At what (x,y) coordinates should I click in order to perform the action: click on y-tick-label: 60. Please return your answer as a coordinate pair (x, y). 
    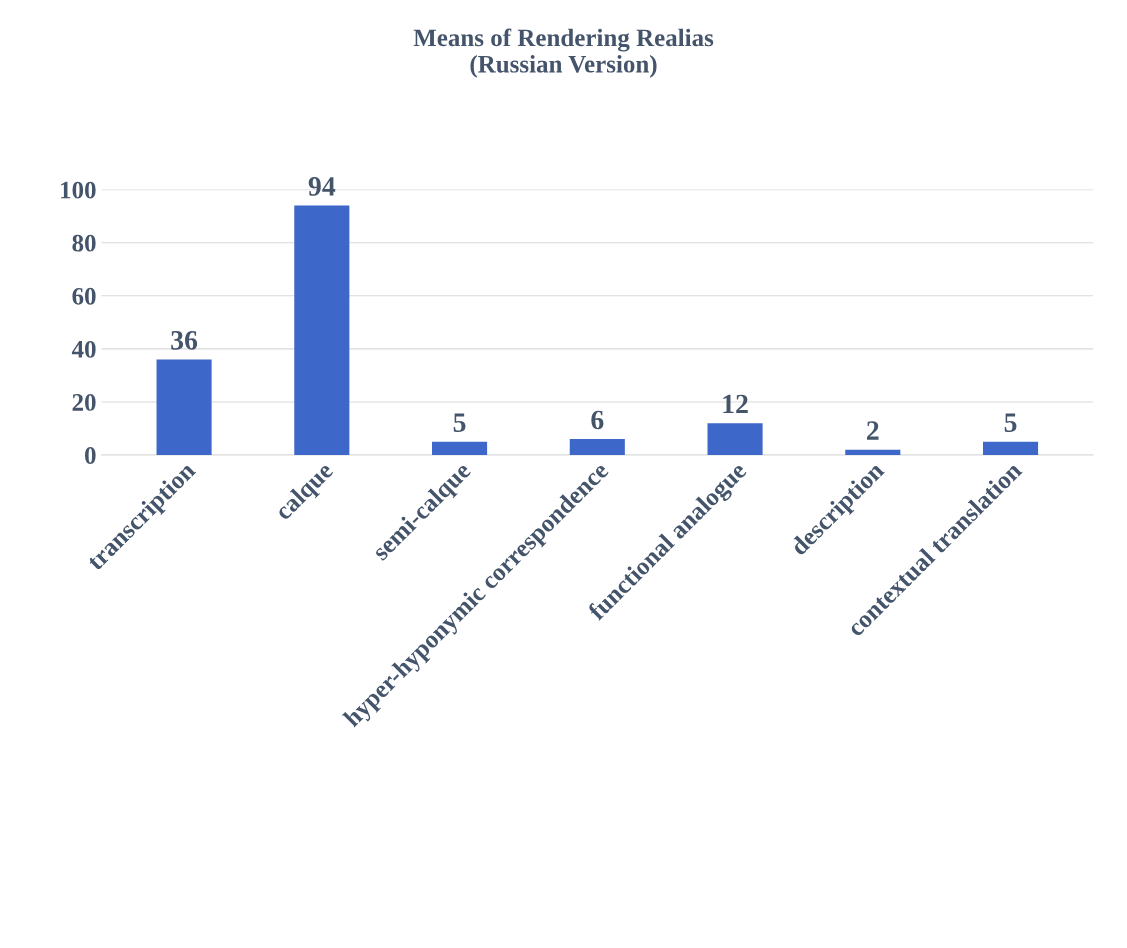
    Looking at the image, I should click on (84, 296).